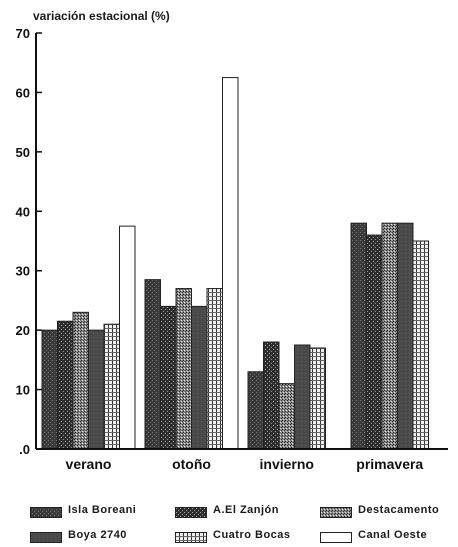  What do you see at coordinates (23, 152) in the screenshot?
I see `y-tick-label: 50` at bounding box center [23, 152].